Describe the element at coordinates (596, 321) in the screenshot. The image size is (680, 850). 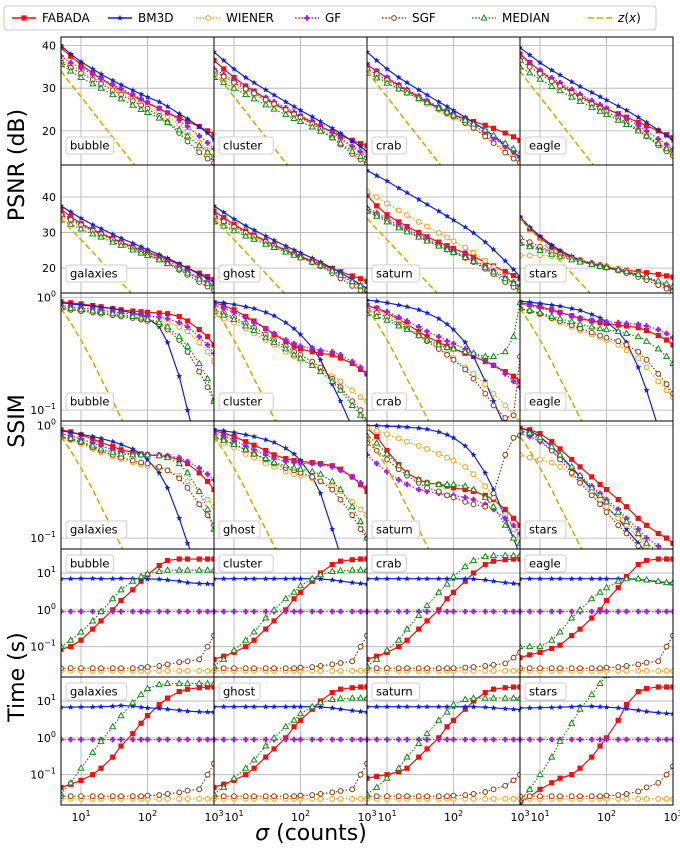
I see `series-line-gf` at that location.